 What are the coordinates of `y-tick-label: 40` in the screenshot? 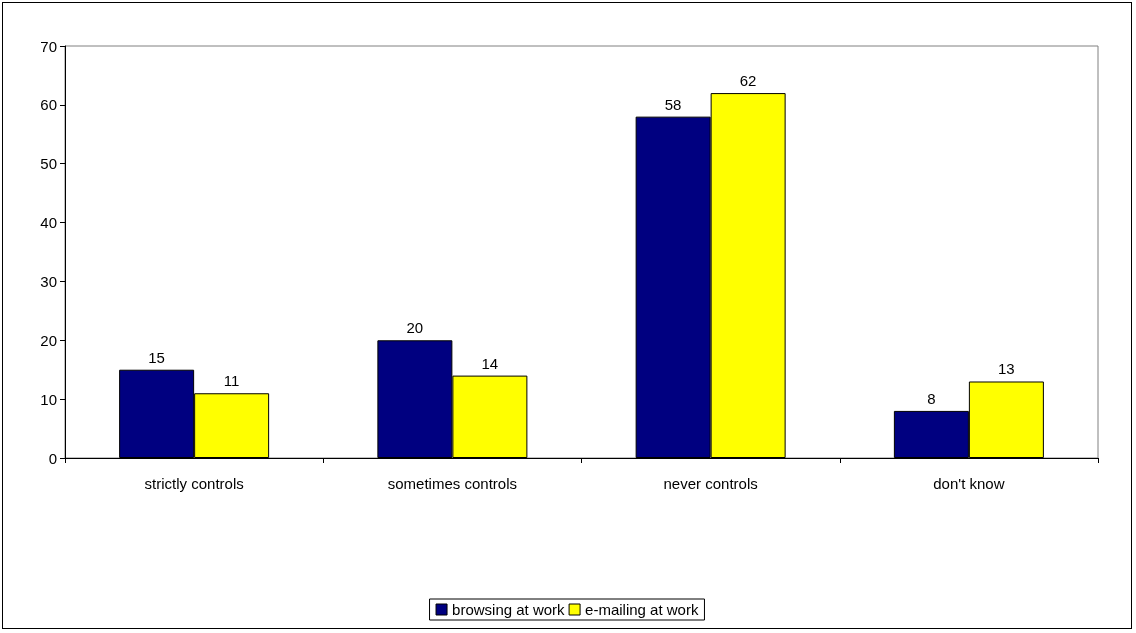 It's located at (48, 223).